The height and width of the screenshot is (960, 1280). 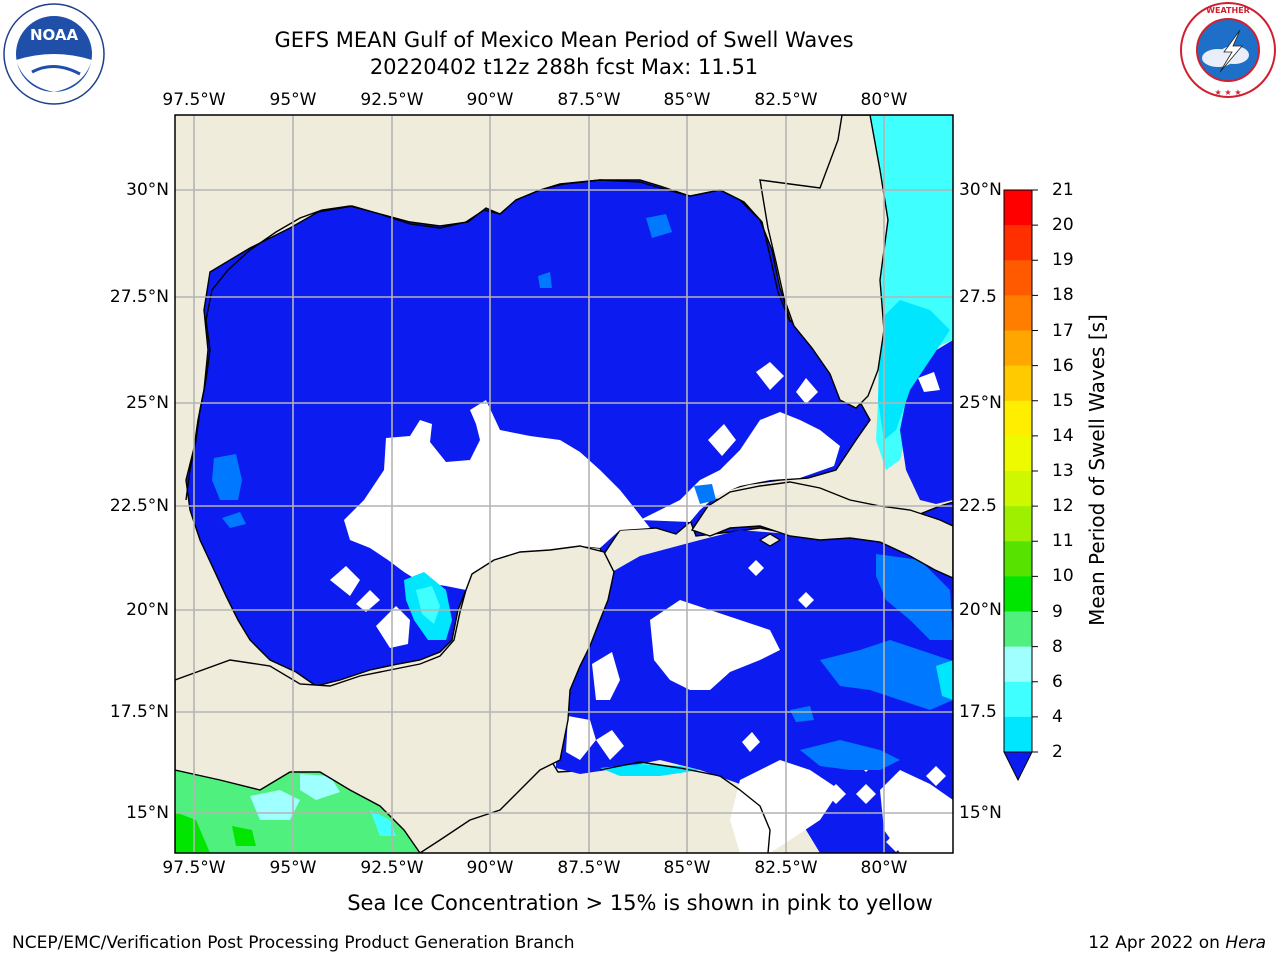 What do you see at coordinates (139, 297) in the screenshot?
I see `lat-label-left: 27.5°N` at bounding box center [139, 297].